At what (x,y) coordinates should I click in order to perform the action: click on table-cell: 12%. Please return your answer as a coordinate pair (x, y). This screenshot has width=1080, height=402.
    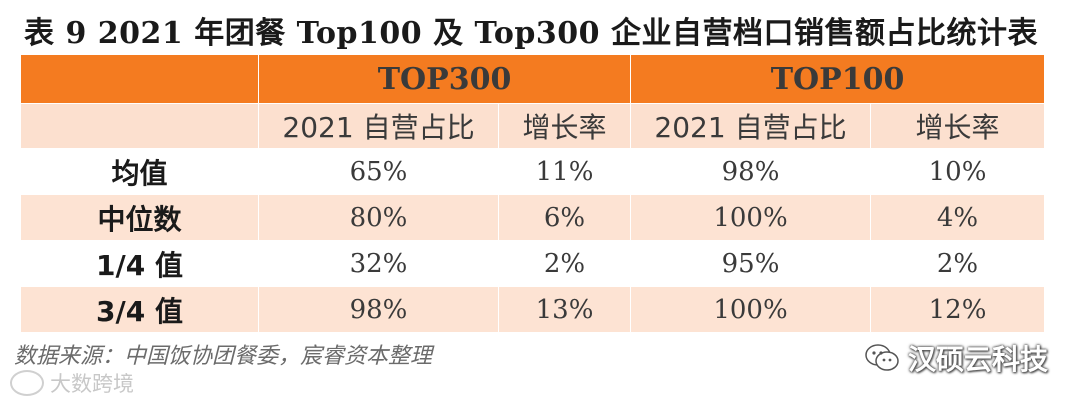
    Looking at the image, I should click on (958, 309).